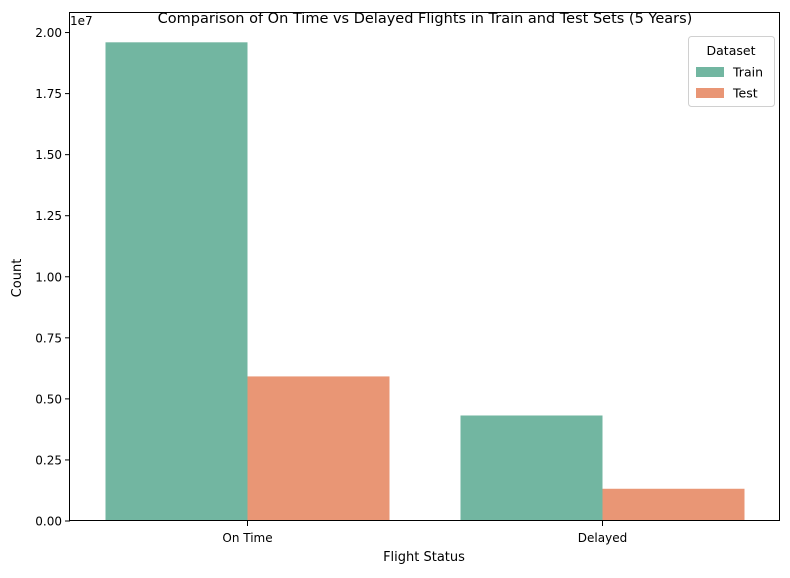  I want to click on y-axis: 0.00 0.25 0.50 0.75 1.00 1.25 1.50 1.75 2.00, so click(52, 277).